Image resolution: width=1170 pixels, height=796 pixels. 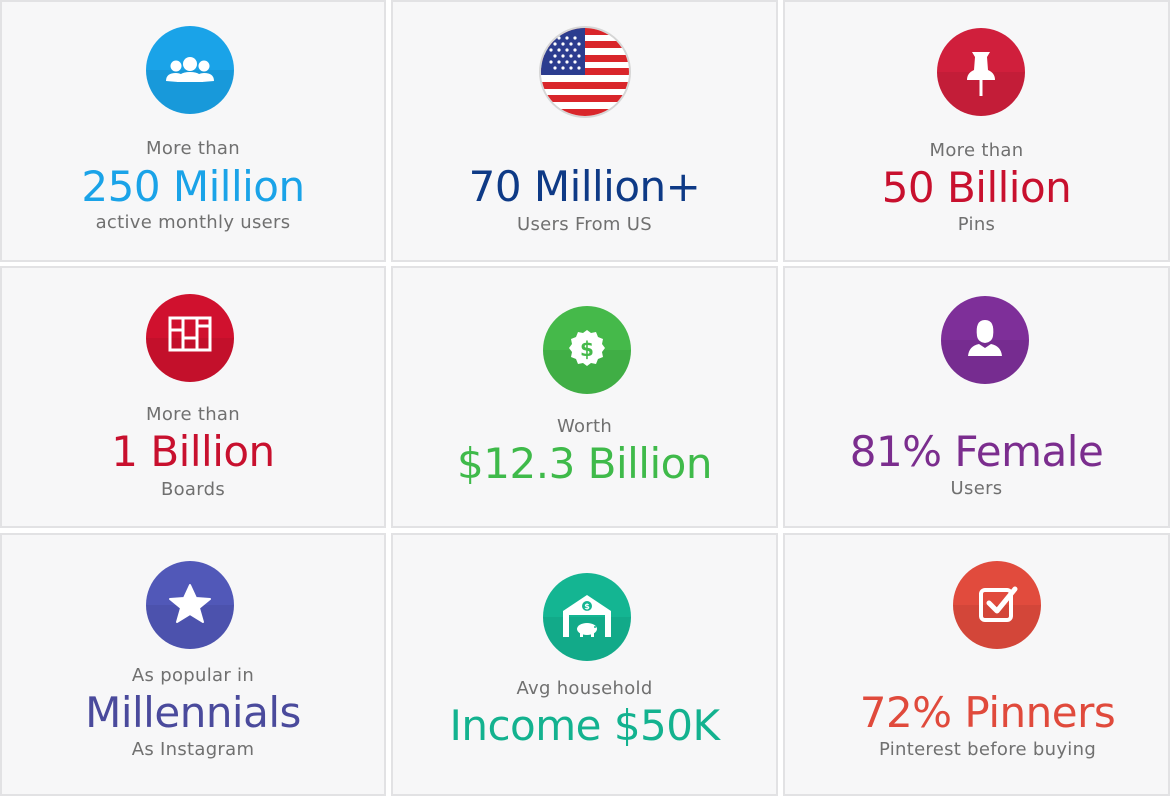 I want to click on stat-card-us-users: 70 Million+ Users From US, so click(x=584, y=131).